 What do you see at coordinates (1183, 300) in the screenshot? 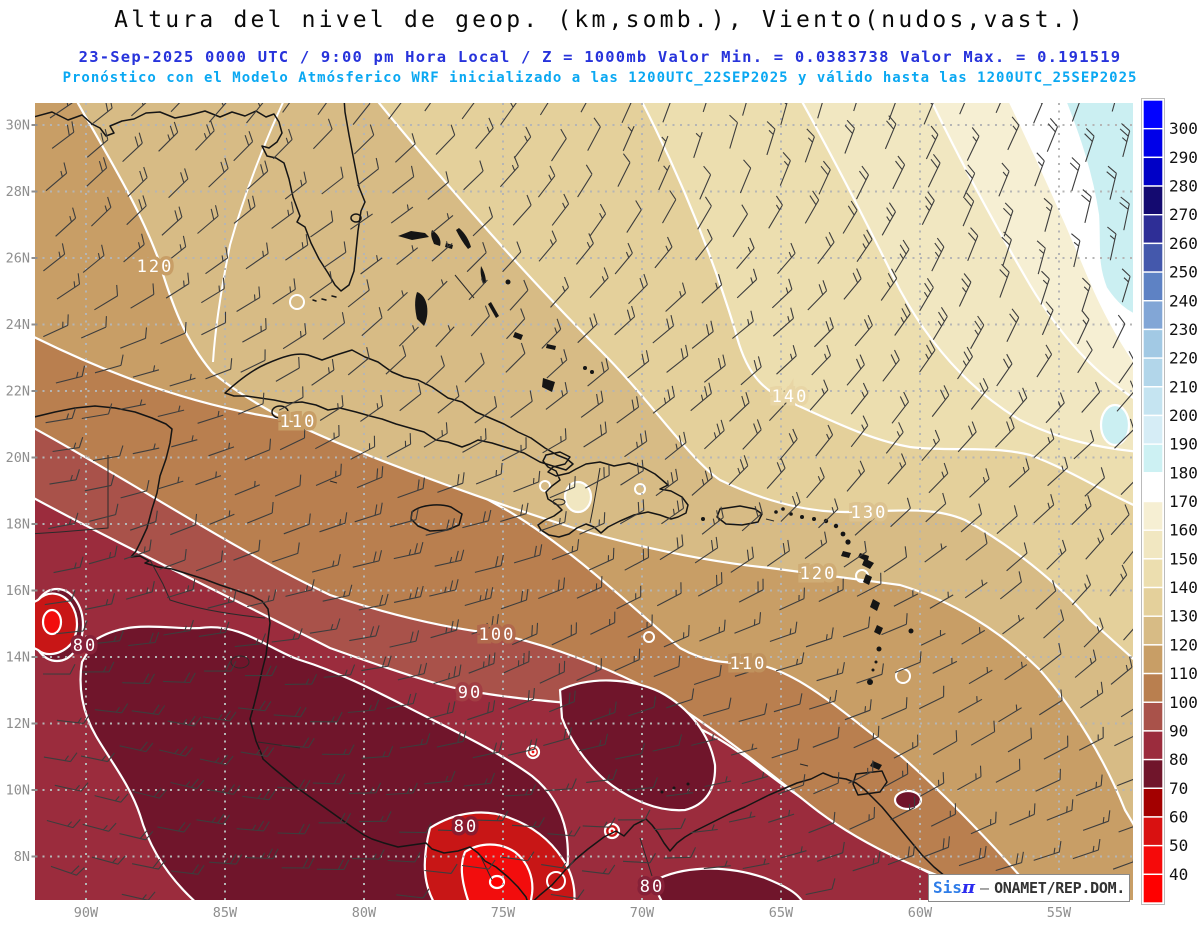
I see `colorbar-tick-240: 240` at bounding box center [1183, 300].